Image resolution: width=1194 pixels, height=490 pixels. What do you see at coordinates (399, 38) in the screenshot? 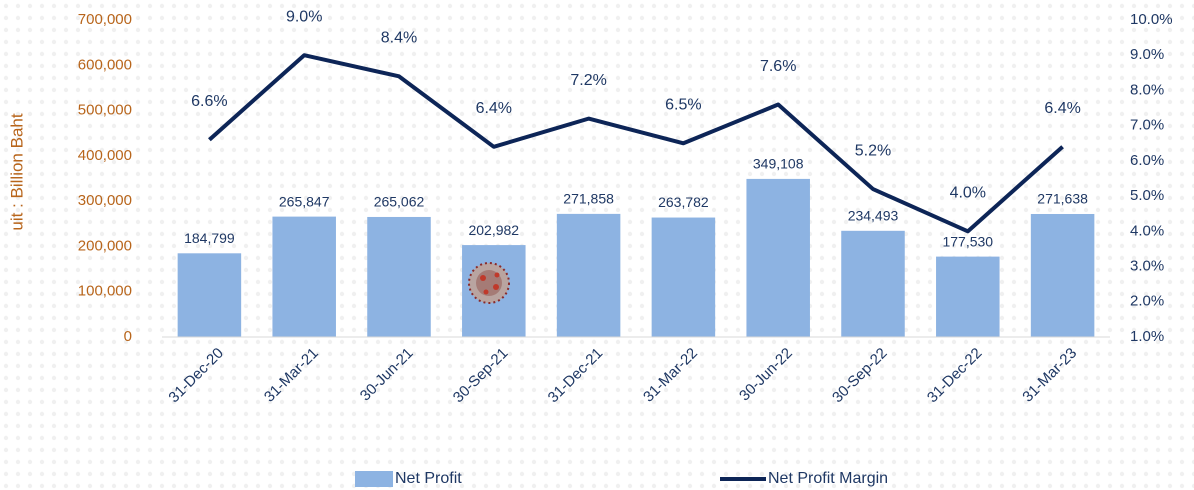
I see `value-label: 8.4%` at bounding box center [399, 38].